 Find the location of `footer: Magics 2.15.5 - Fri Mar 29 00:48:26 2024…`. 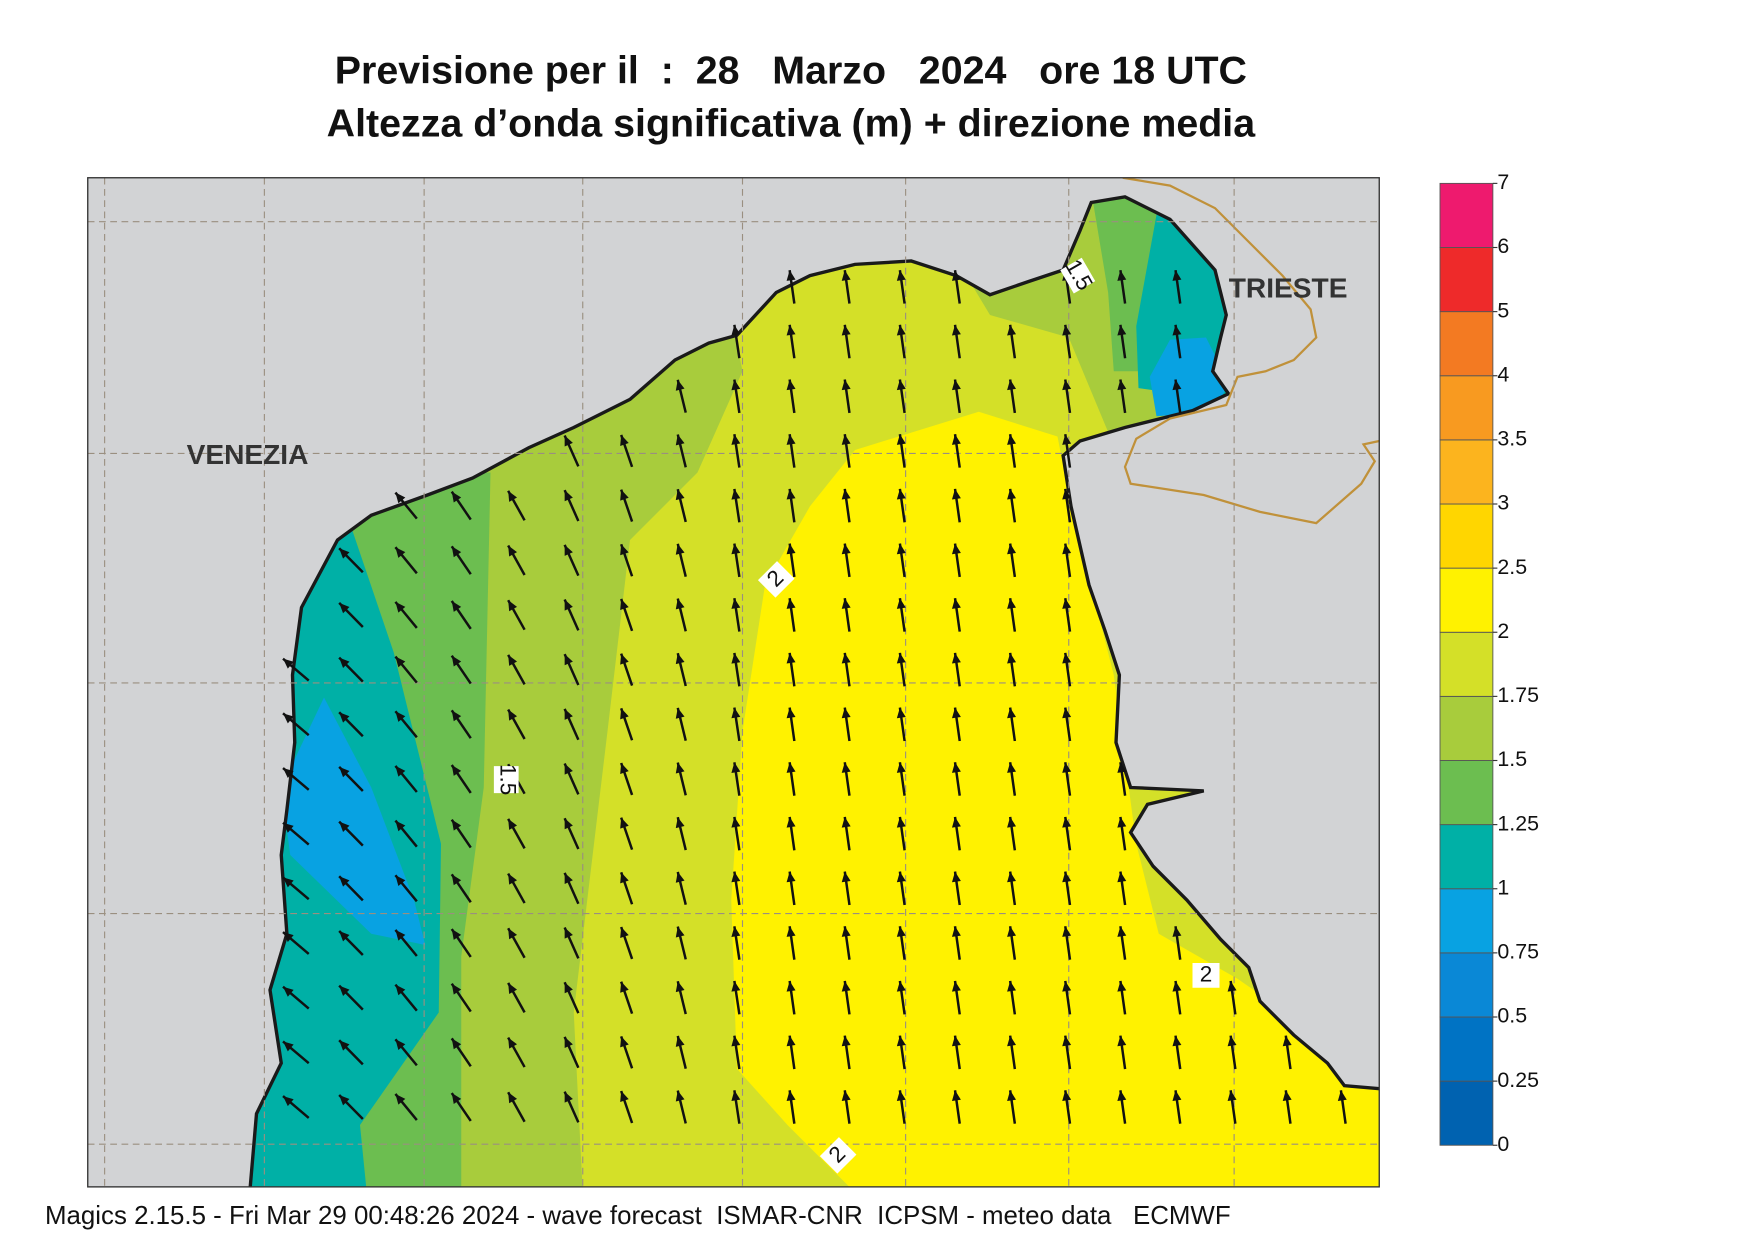

footer: Magics 2.15.5 - Fri Mar 29 00:48:26 2024… is located at coordinates (638, 1216).